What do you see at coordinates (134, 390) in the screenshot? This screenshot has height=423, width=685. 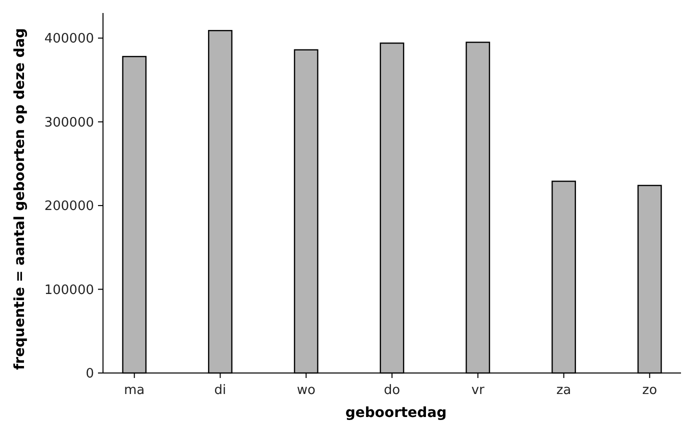 I see `x-tick-label: ma` at bounding box center [134, 390].